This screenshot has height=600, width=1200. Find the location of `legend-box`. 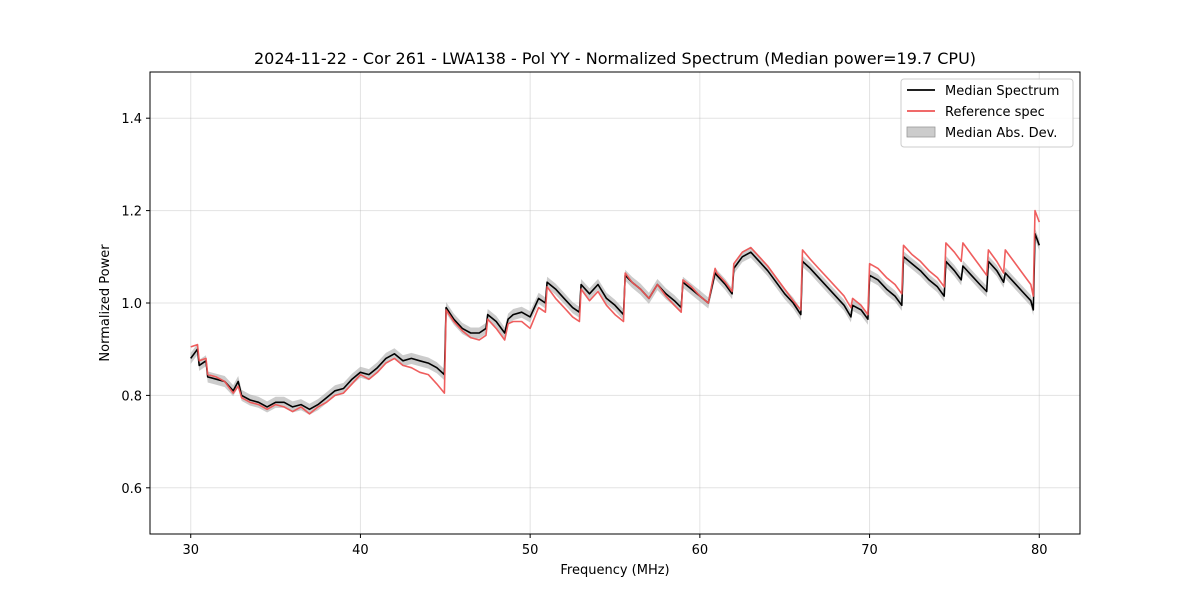

legend-box is located at coordinates (987, 113).